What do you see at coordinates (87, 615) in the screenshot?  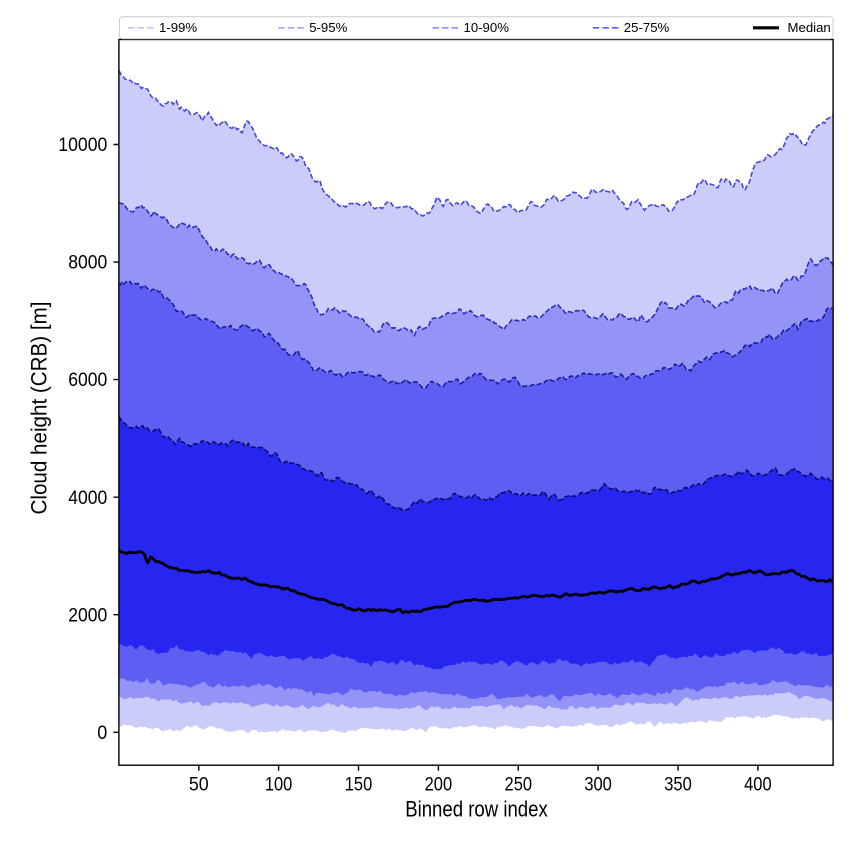 I see `svg-text: 2000` at bounding box center [87, 615].